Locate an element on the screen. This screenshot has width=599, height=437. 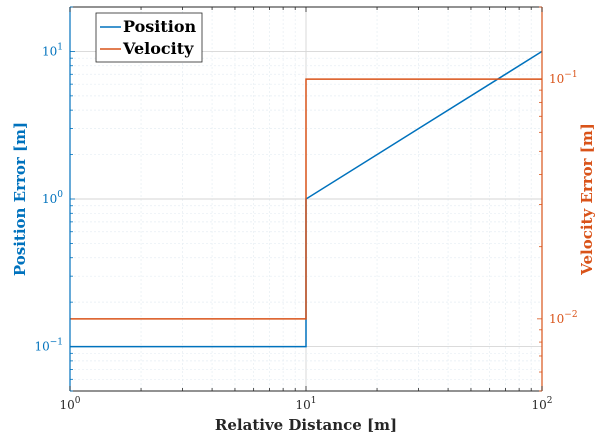
legend-label-position: Position is located at coordinates (160, 26).